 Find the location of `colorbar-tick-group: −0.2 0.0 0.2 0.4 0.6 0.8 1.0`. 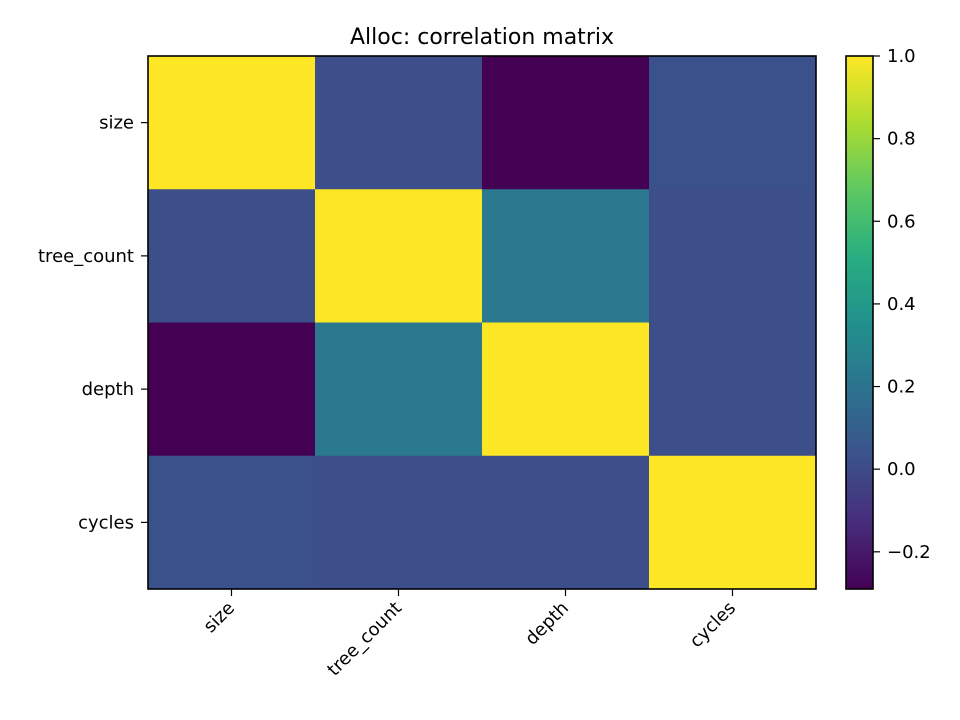

colorbar-tick-group: −0.2 0.0 0.2 0.4 0.6 0.8 1.0 is located at coordinates (902, 304).